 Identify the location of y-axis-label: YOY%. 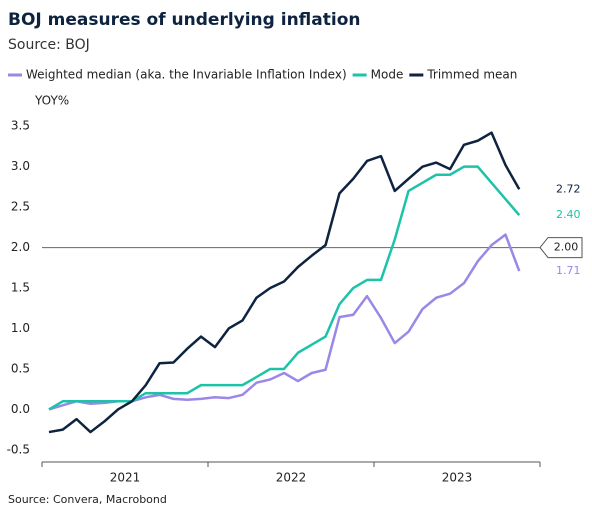
(51, 101).